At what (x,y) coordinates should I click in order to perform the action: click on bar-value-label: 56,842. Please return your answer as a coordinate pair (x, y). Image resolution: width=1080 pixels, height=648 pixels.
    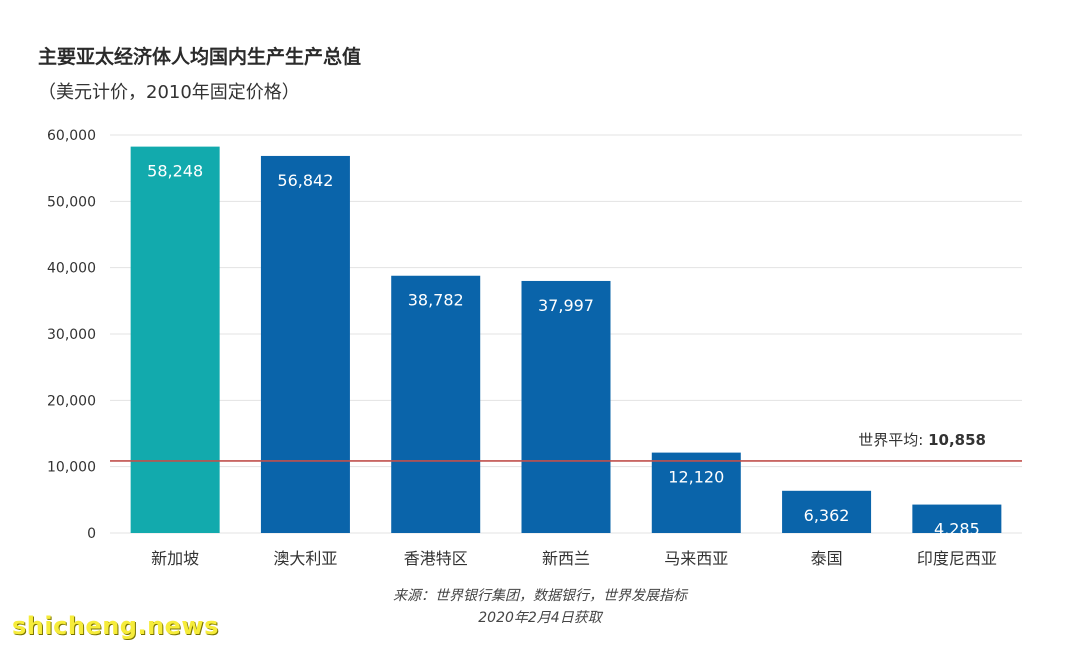
    Looking at the image, I should click on (305, 180).